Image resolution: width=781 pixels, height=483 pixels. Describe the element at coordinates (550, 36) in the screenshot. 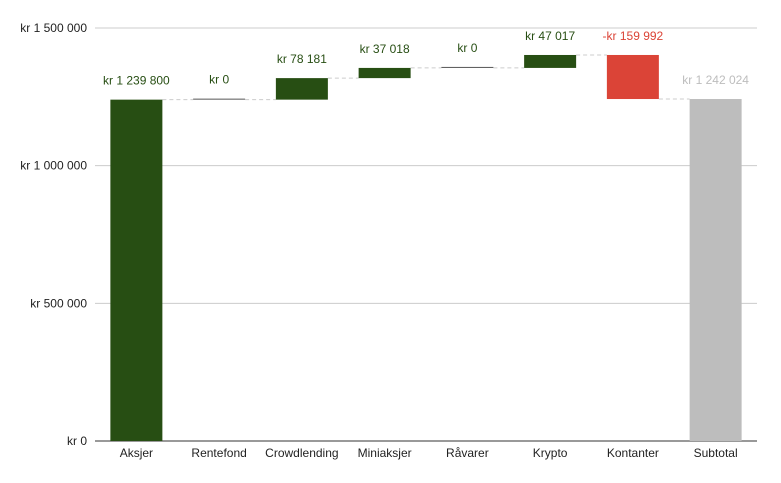

I see `data-label: kr 47 017` at that location.